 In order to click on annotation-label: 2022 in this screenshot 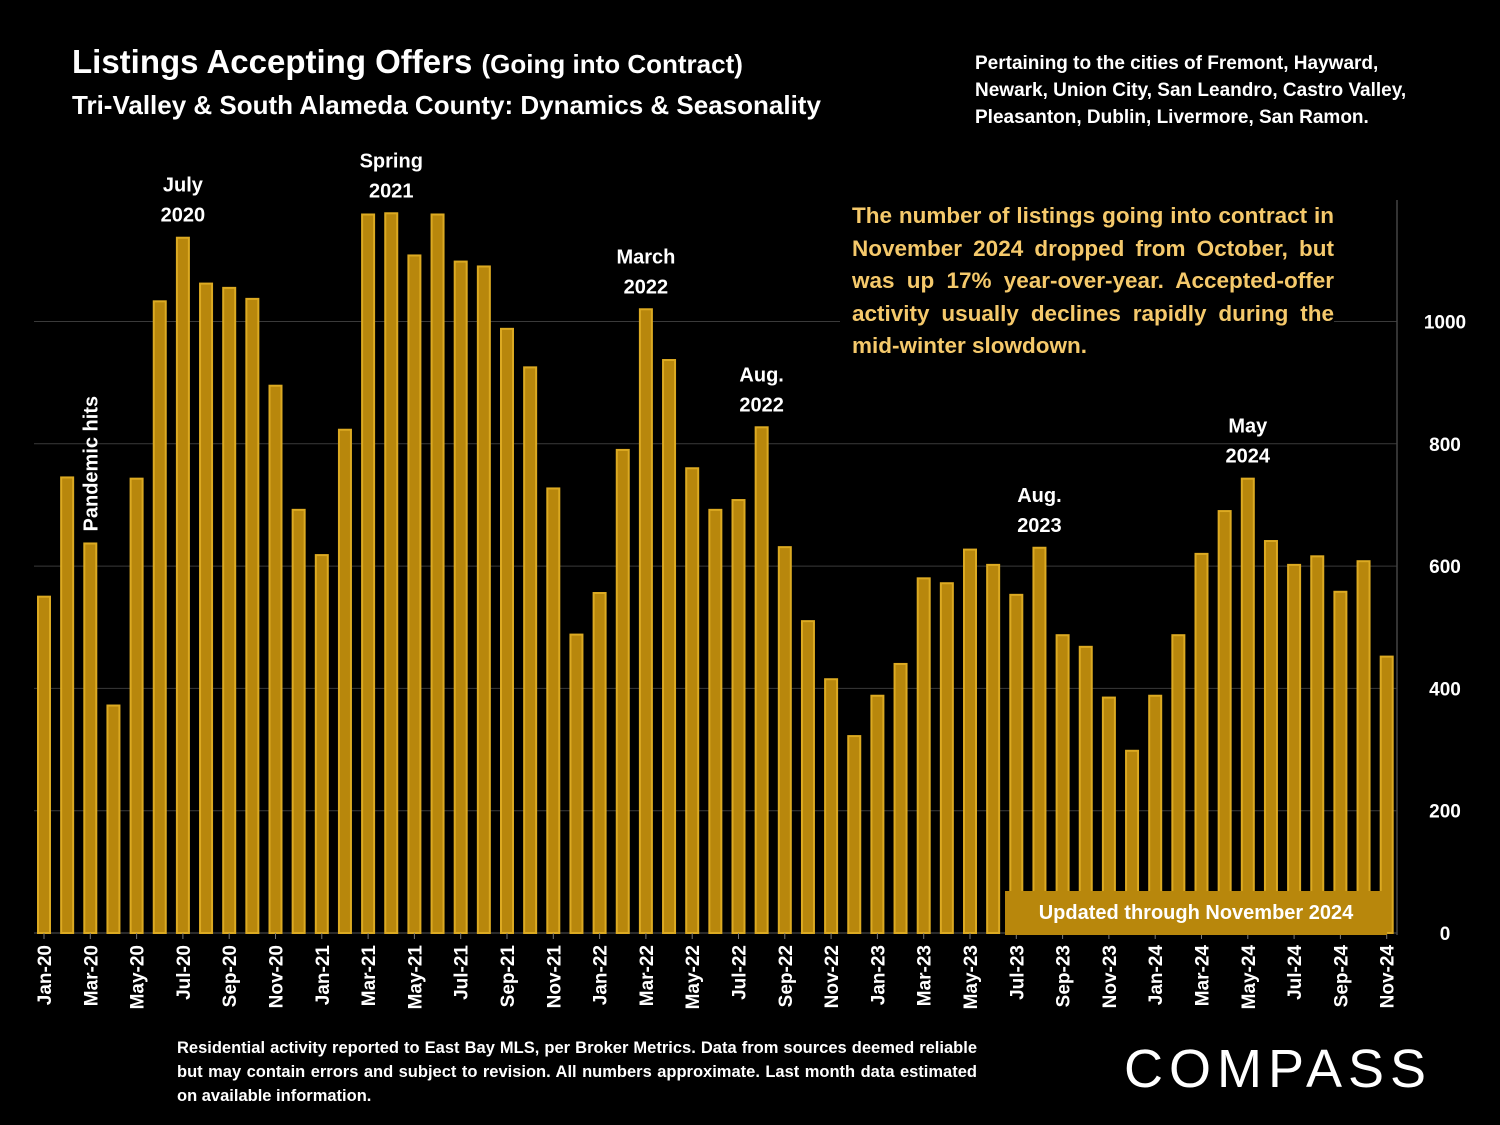, I will do `click(646, 287)`.